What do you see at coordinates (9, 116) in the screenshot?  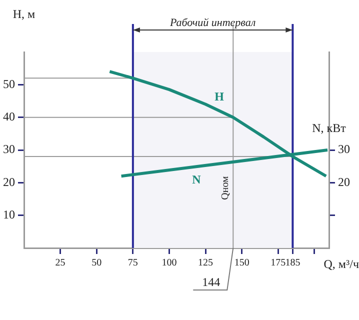 I see `y-tick-label: 40` at bounding box center [9, 116].